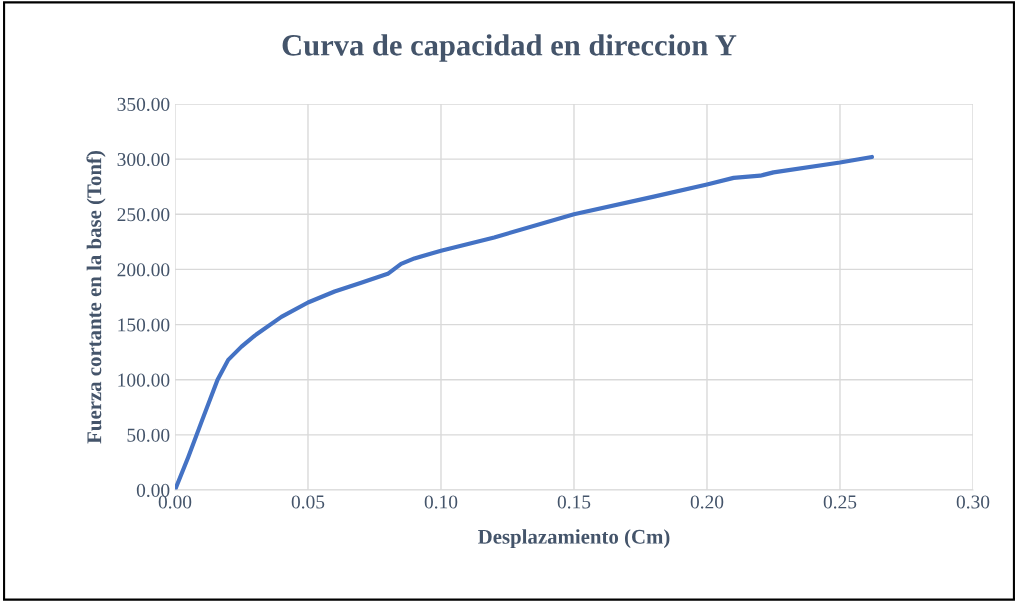  Describe the element at coordinates (973, 502) in the screenshot. I see `x-tick-label: 0.30` at that location.